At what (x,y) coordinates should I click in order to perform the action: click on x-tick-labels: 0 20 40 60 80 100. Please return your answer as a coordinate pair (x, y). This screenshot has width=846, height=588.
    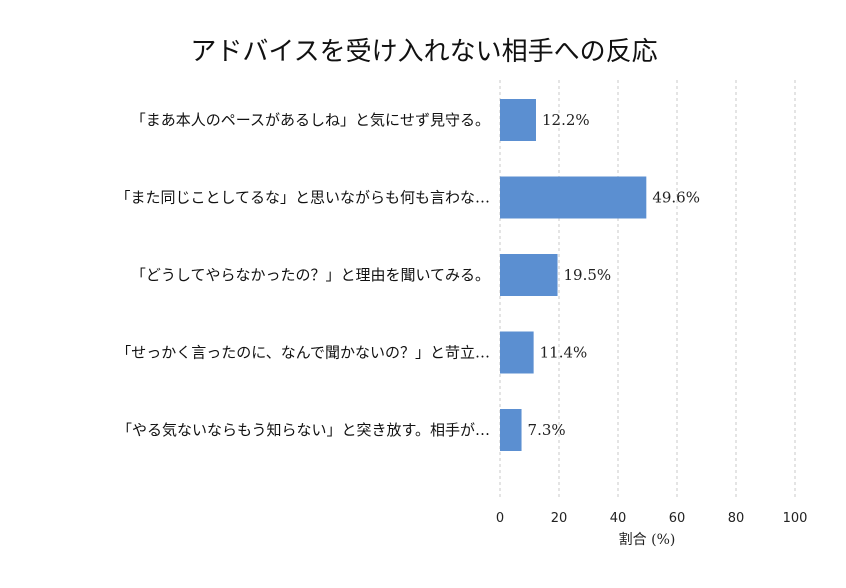
    Looking at the image, I should click on (652, 518).